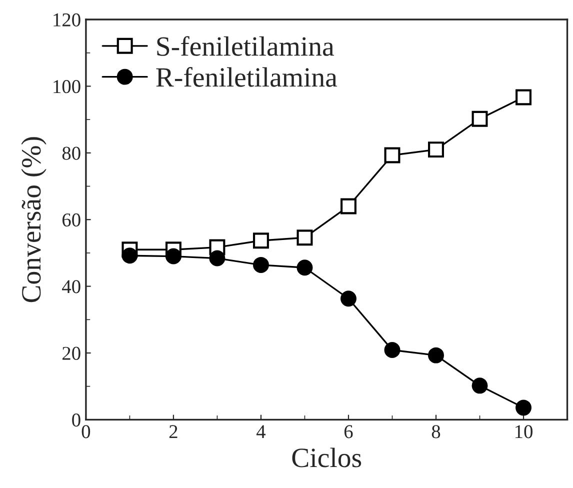  I want to click on y-tick-label: 0, so click(76, 420).